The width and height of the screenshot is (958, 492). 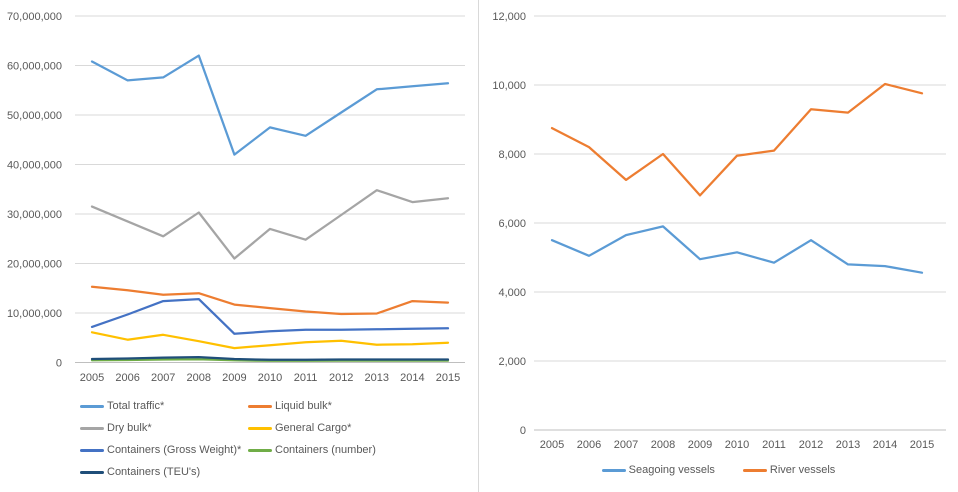 I want to click on legend-label: Containers (number), so click(x=325, y=450).